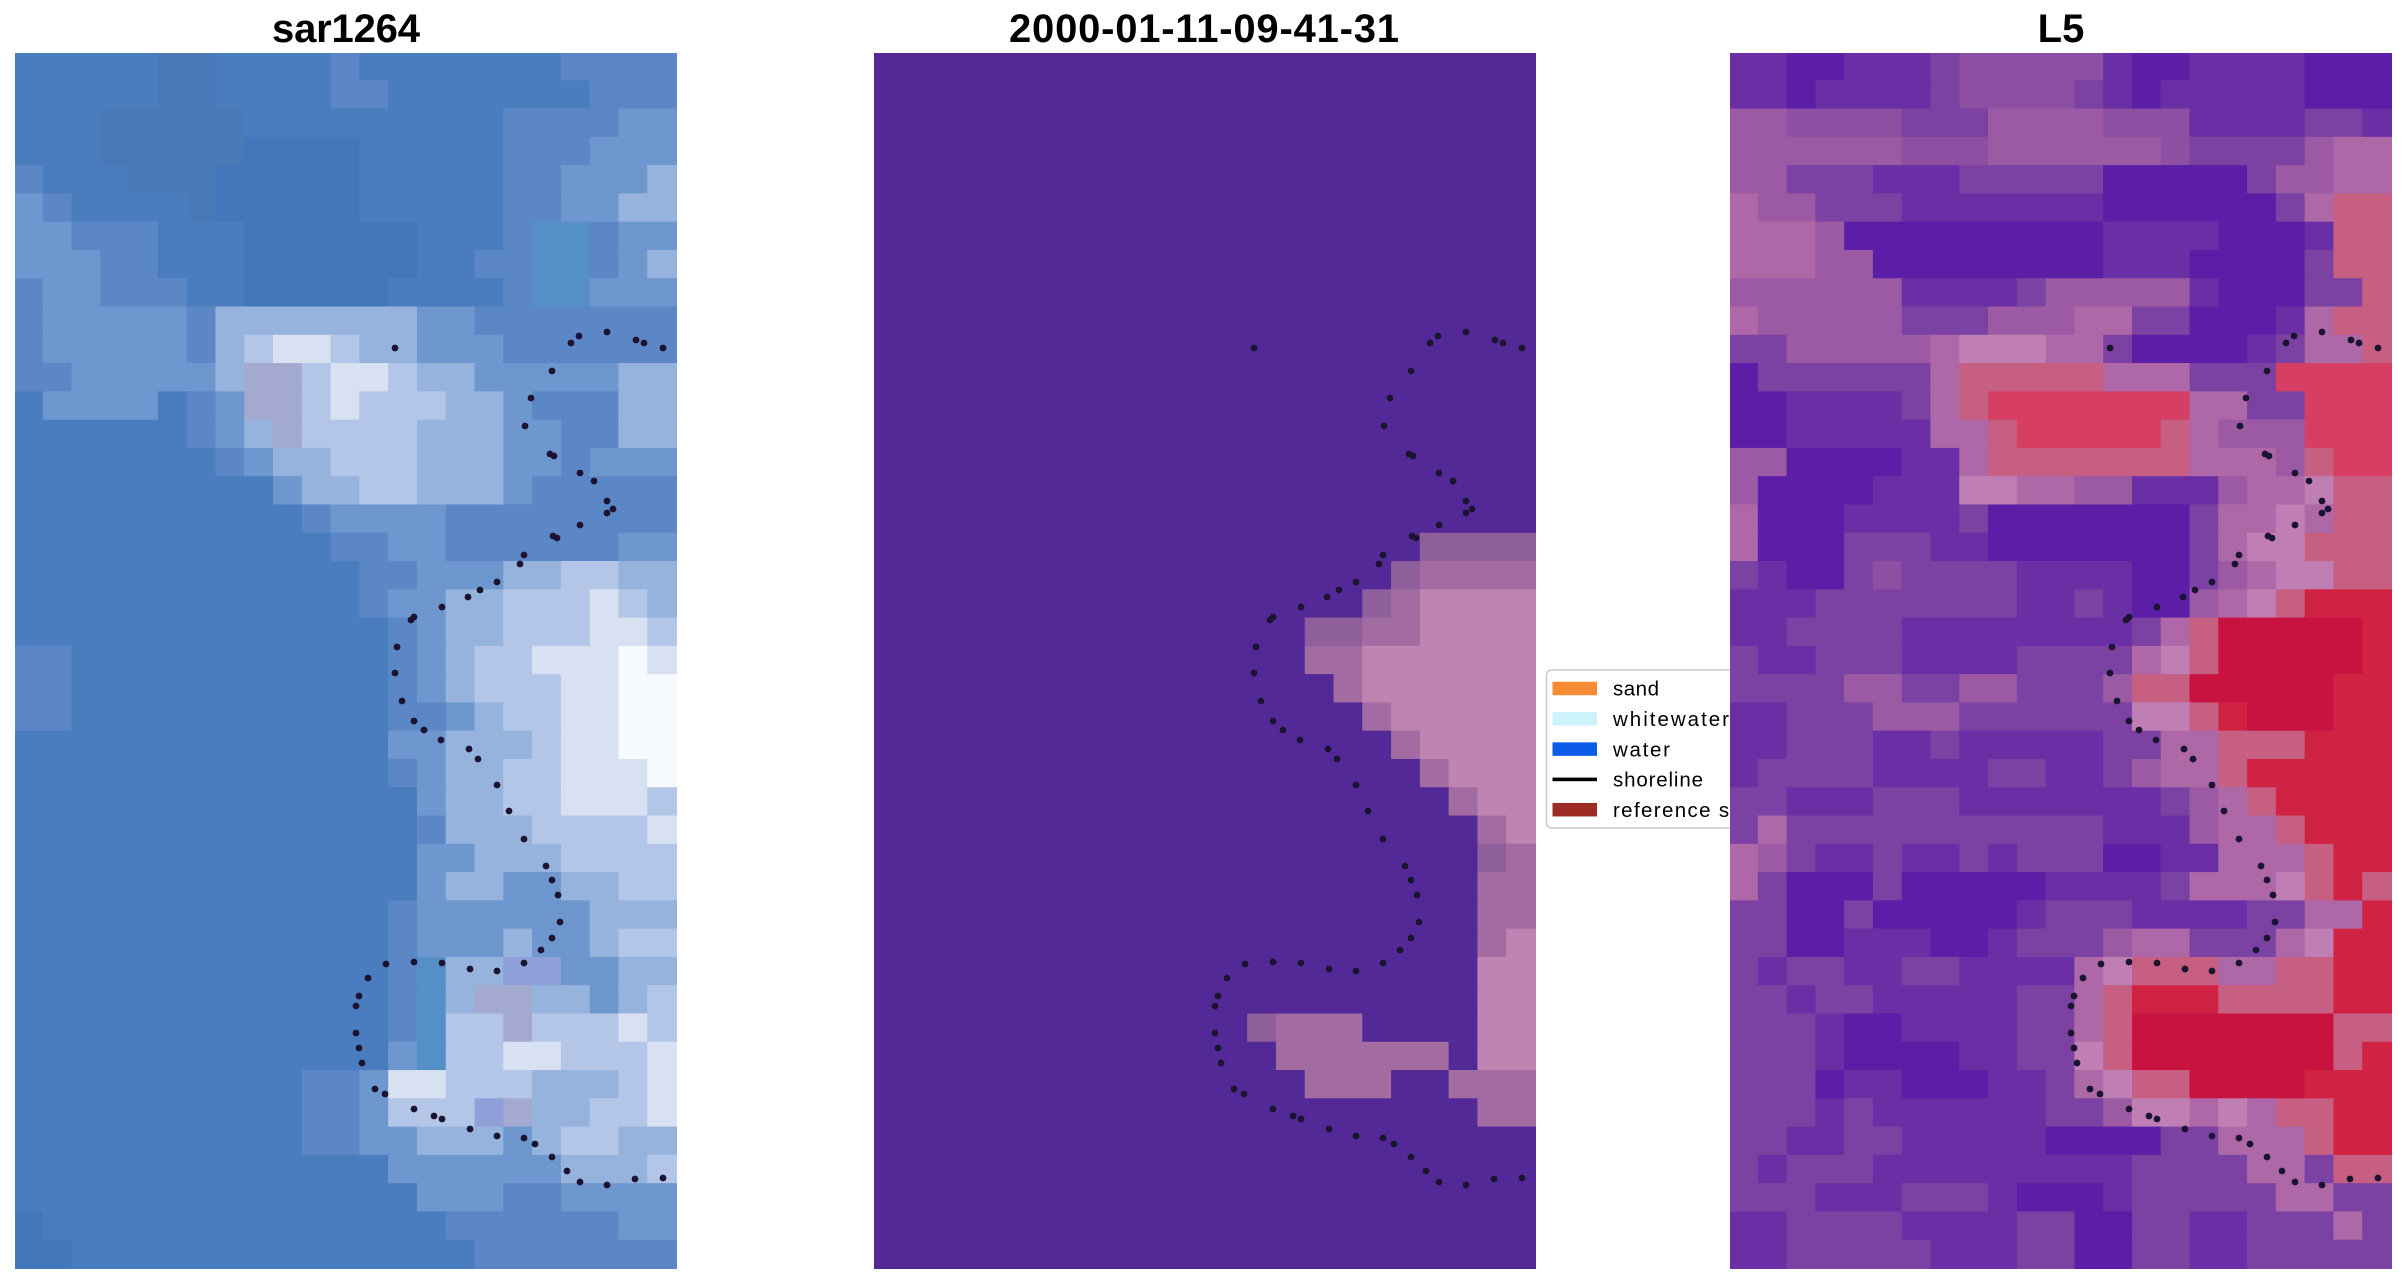 The width and height of the screenshot is (2408, 1283). Describe the element at coordinates (1636, 689) in the screenshot. I see `svg-text: sand` at that location.